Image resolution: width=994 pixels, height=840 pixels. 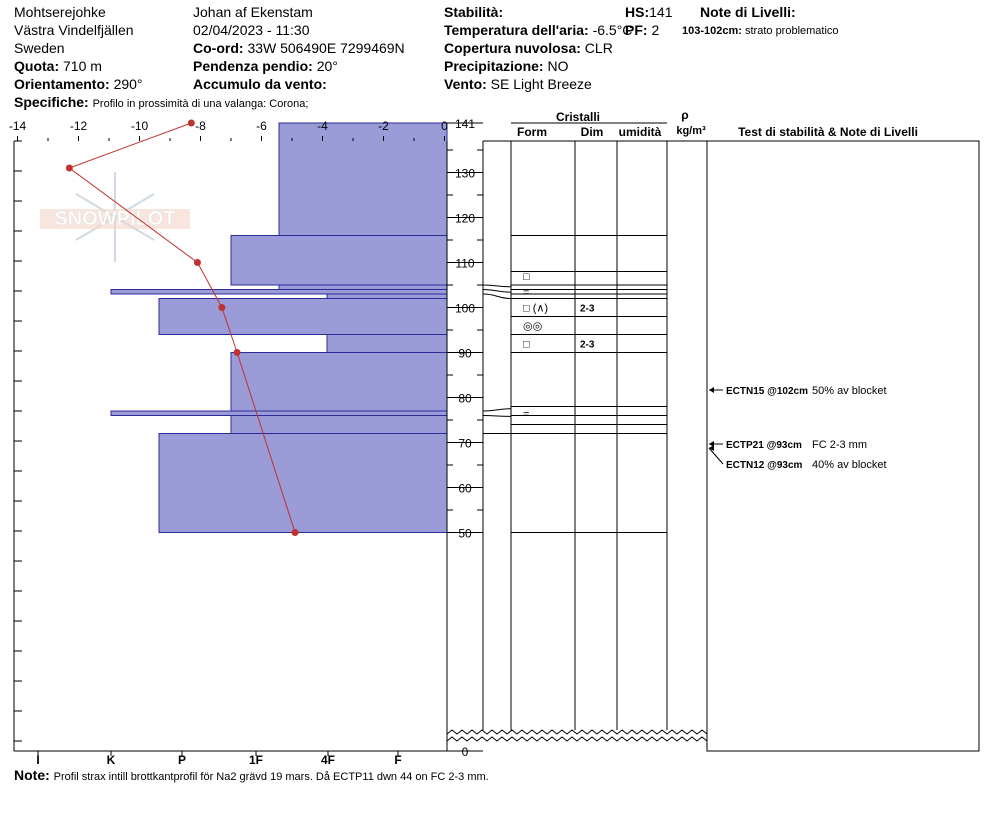 I want to click on snow-height: HS:141, so click(x=648, y=12).